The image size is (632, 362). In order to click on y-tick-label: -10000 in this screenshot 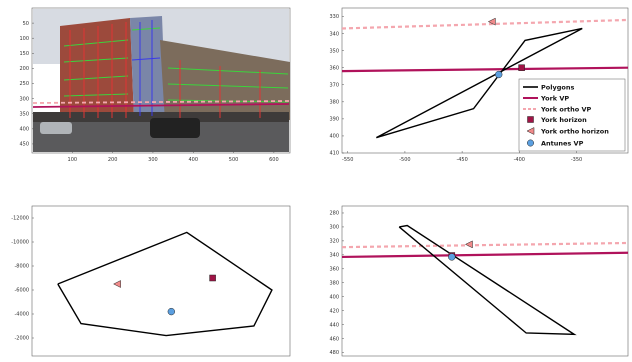, I will do `click(20, 243)`.